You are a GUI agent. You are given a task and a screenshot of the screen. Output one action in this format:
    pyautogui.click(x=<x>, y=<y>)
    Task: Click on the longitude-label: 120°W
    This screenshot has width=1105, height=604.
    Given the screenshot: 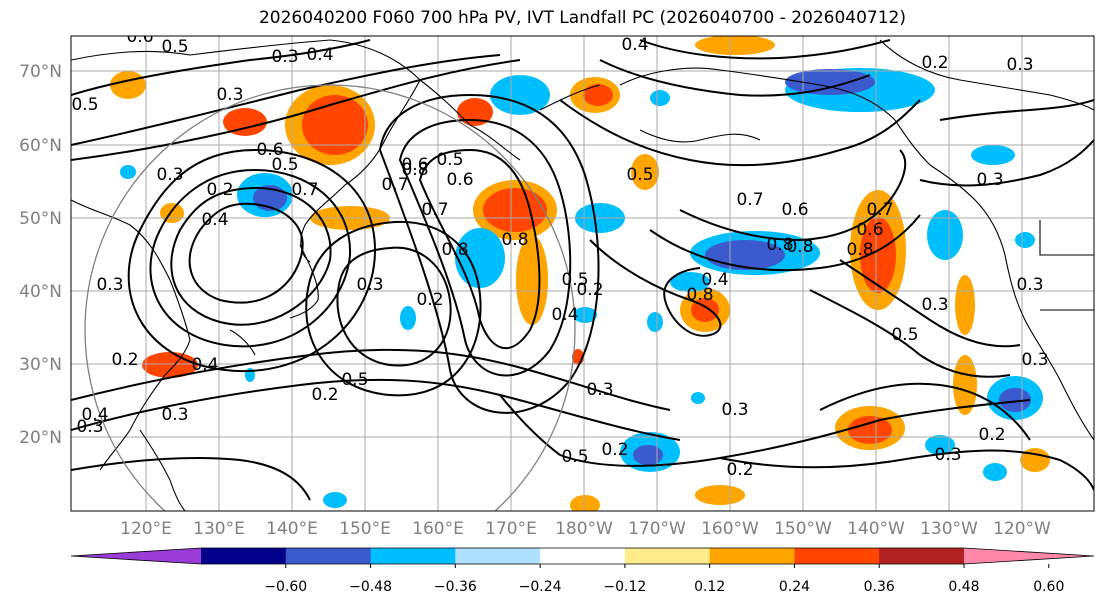 What is the action you would take?
    pyautogui.click(x=1022, y=529)
    